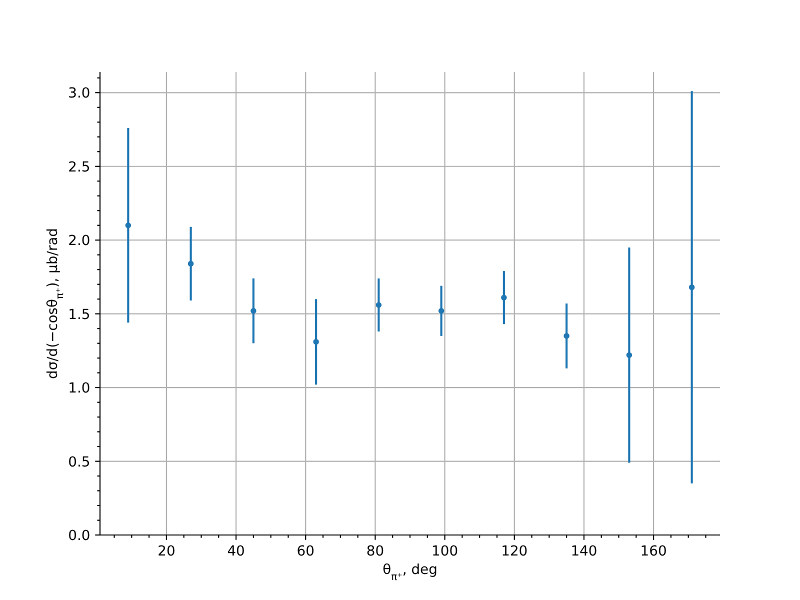 The width and height of the screenshot is (800, 600). What do you see at coordinates (514, 551) in the screenshot?
I see `x-tick-label: 120` at bounding box center [514, 551].